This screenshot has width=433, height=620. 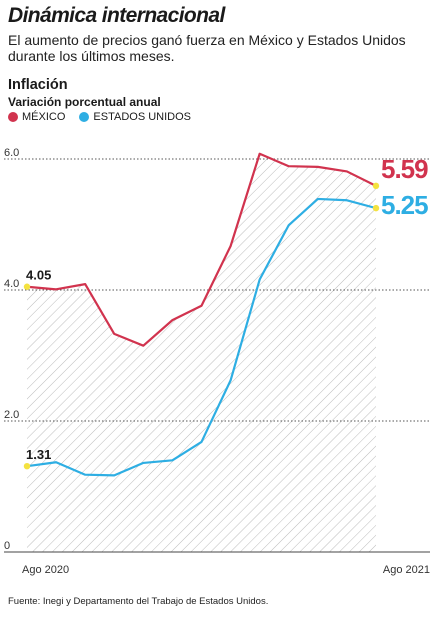 I want to click on legend-item-usa: ESTADOS UNIDOS, so click(x=135, y=117).